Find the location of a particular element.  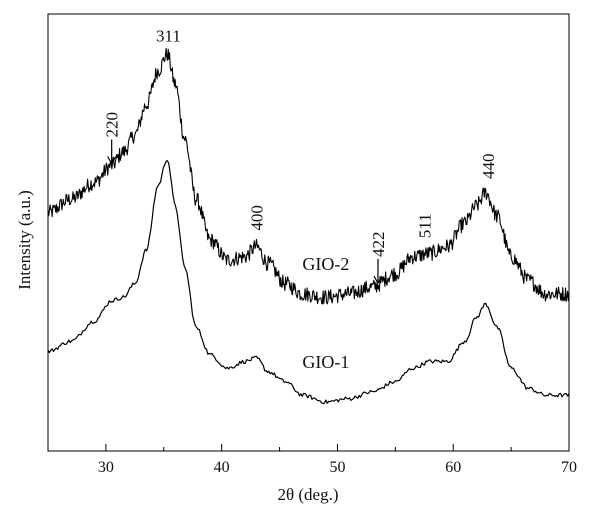

x-tick-label: 60 is located at coordinates (453, 467).